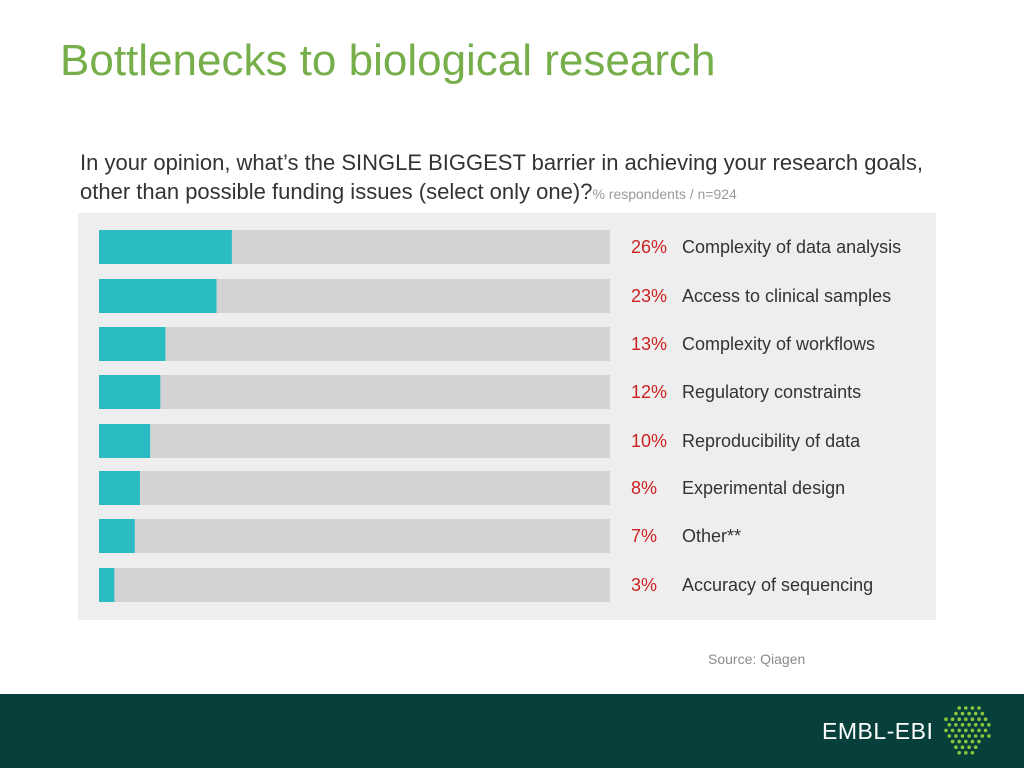 The image size is (1024, 768). I want to click on bar-percent-label: 13%, so click(649, 344).